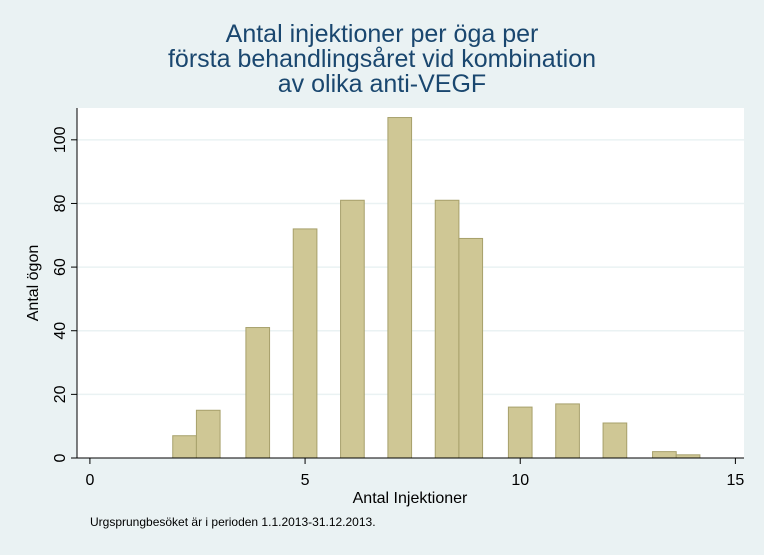 The width and height of the screenshot is (764, 555). What do you see at coordinates (89, 480) in the screenshot?
I see `x-tick-label-0: 0` at bounding box center [89, 480].